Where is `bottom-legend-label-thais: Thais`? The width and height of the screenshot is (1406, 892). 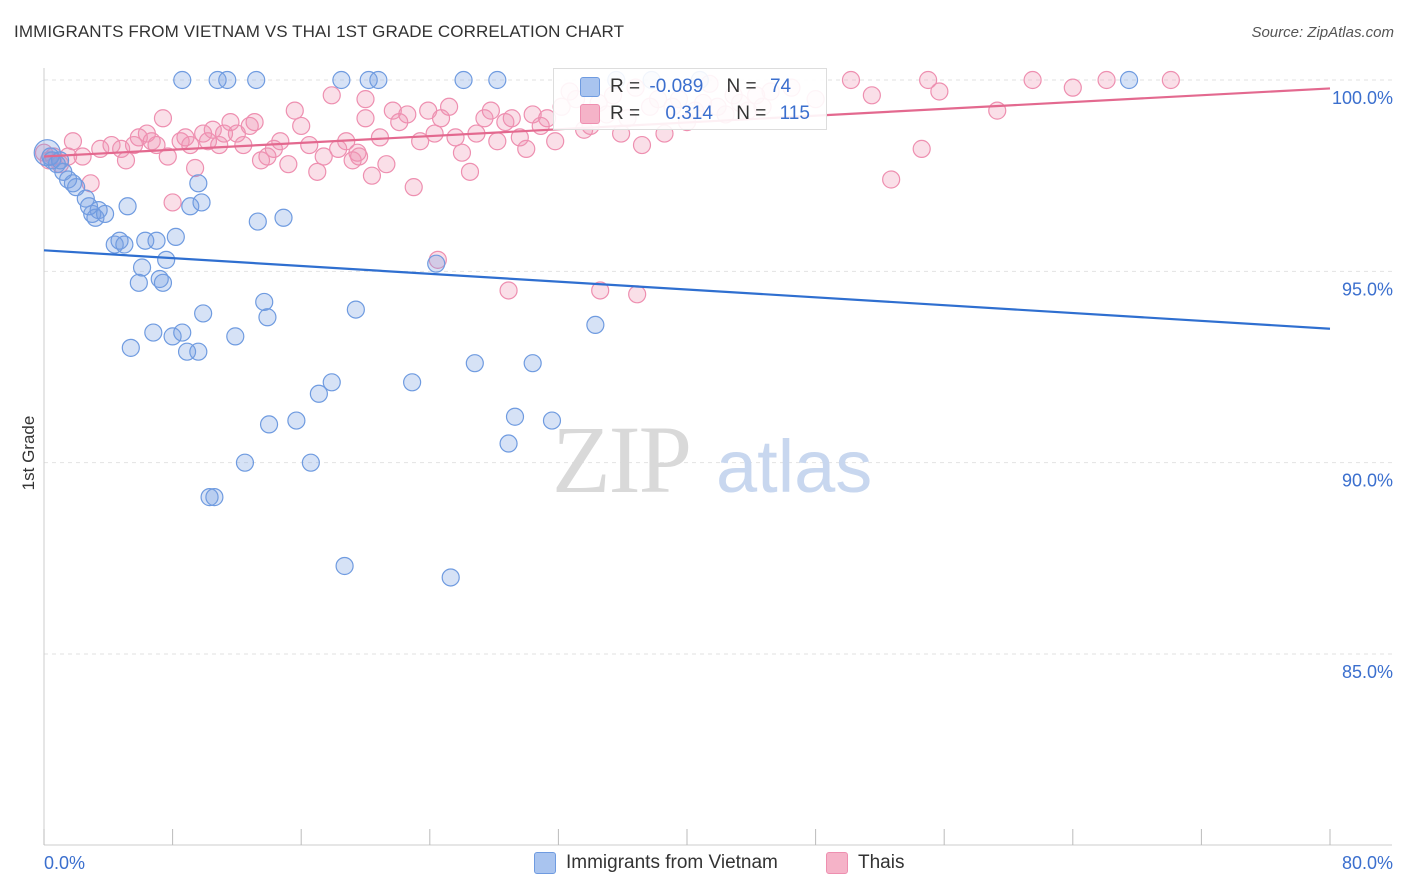 bottom-legend-label-thais: Thais is located at coordinates (881, 863).